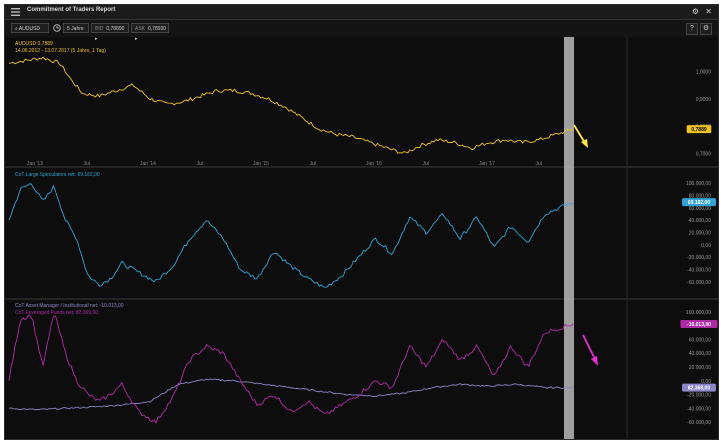  Describe the element at coordinates (15, 12) in the screenshot. I see `menu-icon` at that location.